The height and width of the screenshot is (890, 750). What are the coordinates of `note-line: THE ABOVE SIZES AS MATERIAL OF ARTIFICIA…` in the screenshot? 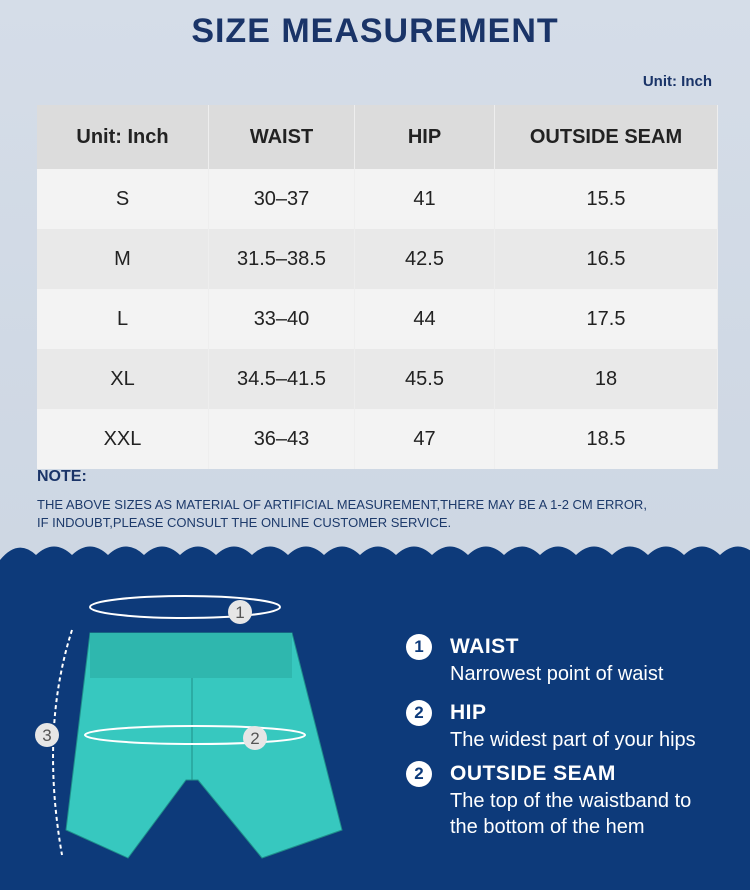 It's located at (342, 504).